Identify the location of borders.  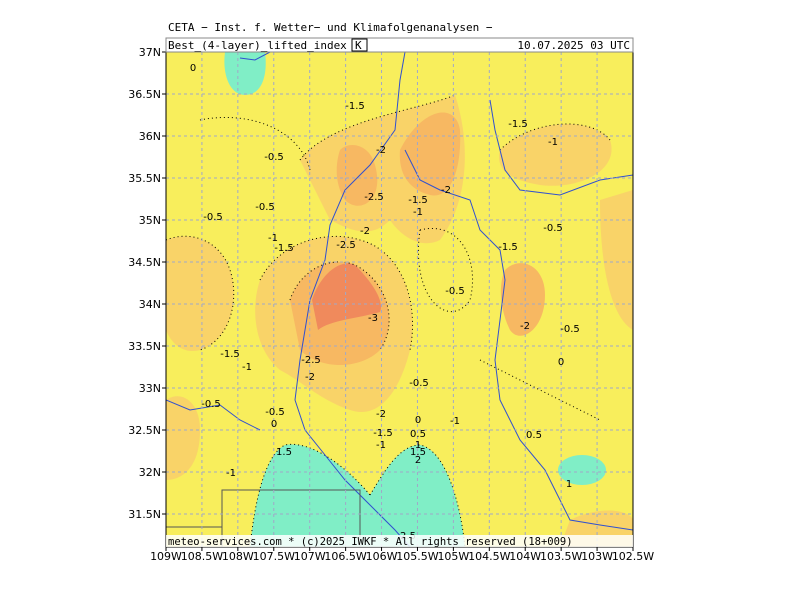
(263, 518).